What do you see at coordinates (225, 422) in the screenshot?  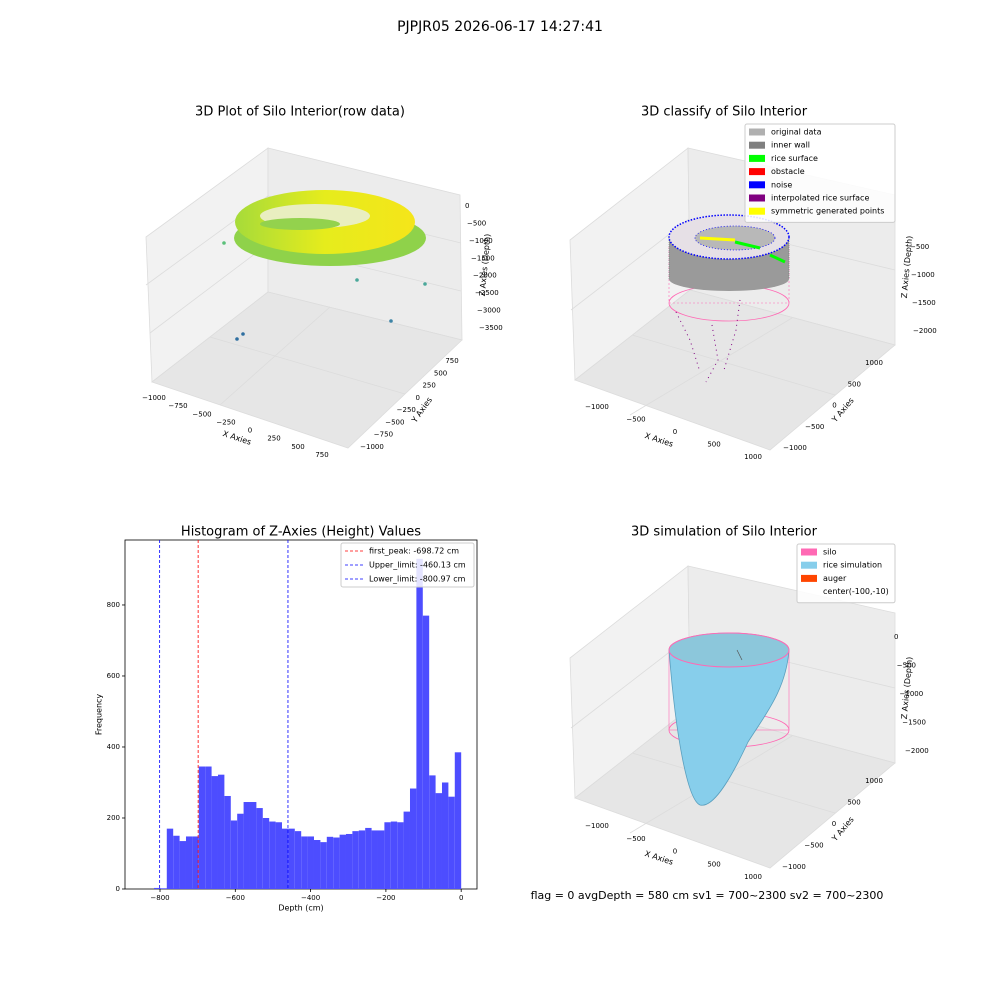 I see `x-tick-label: −250` at bounding box center [225, 422].